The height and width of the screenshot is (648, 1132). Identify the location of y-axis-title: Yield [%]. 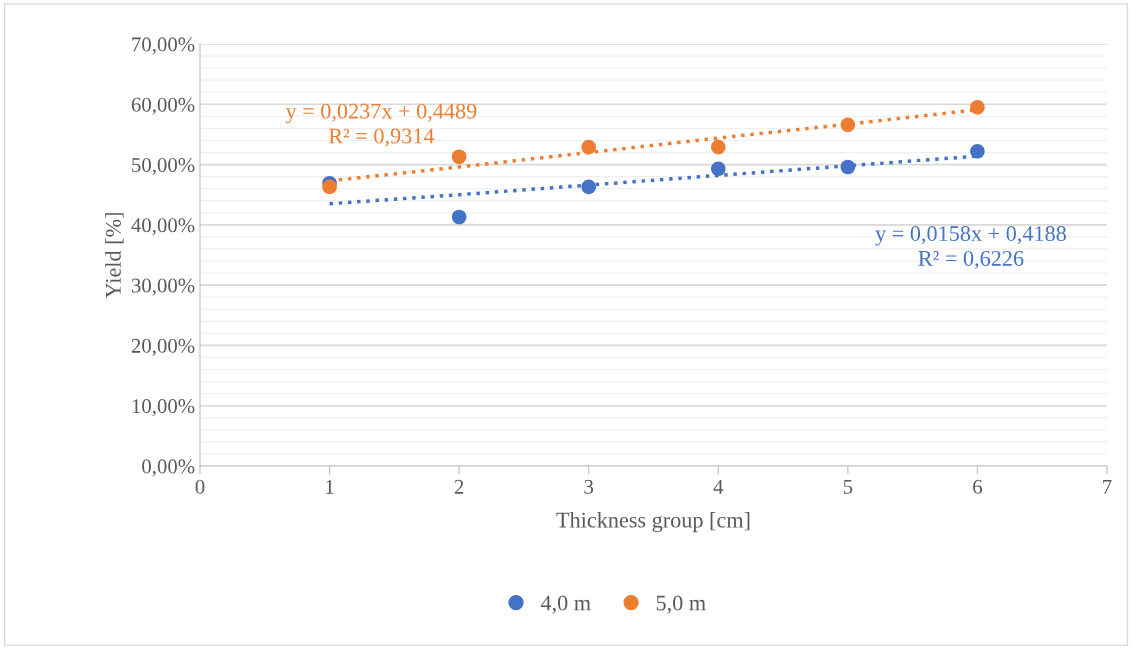
(114, 256).